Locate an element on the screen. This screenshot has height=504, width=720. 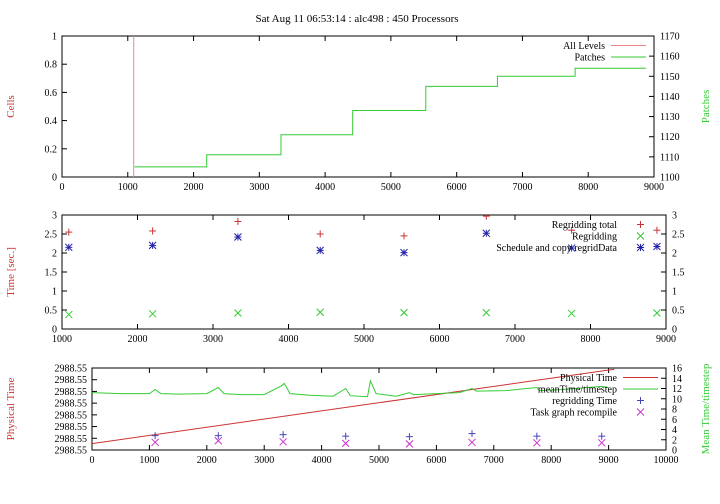
series-physical-time-line is located at coordinates (353, 406).